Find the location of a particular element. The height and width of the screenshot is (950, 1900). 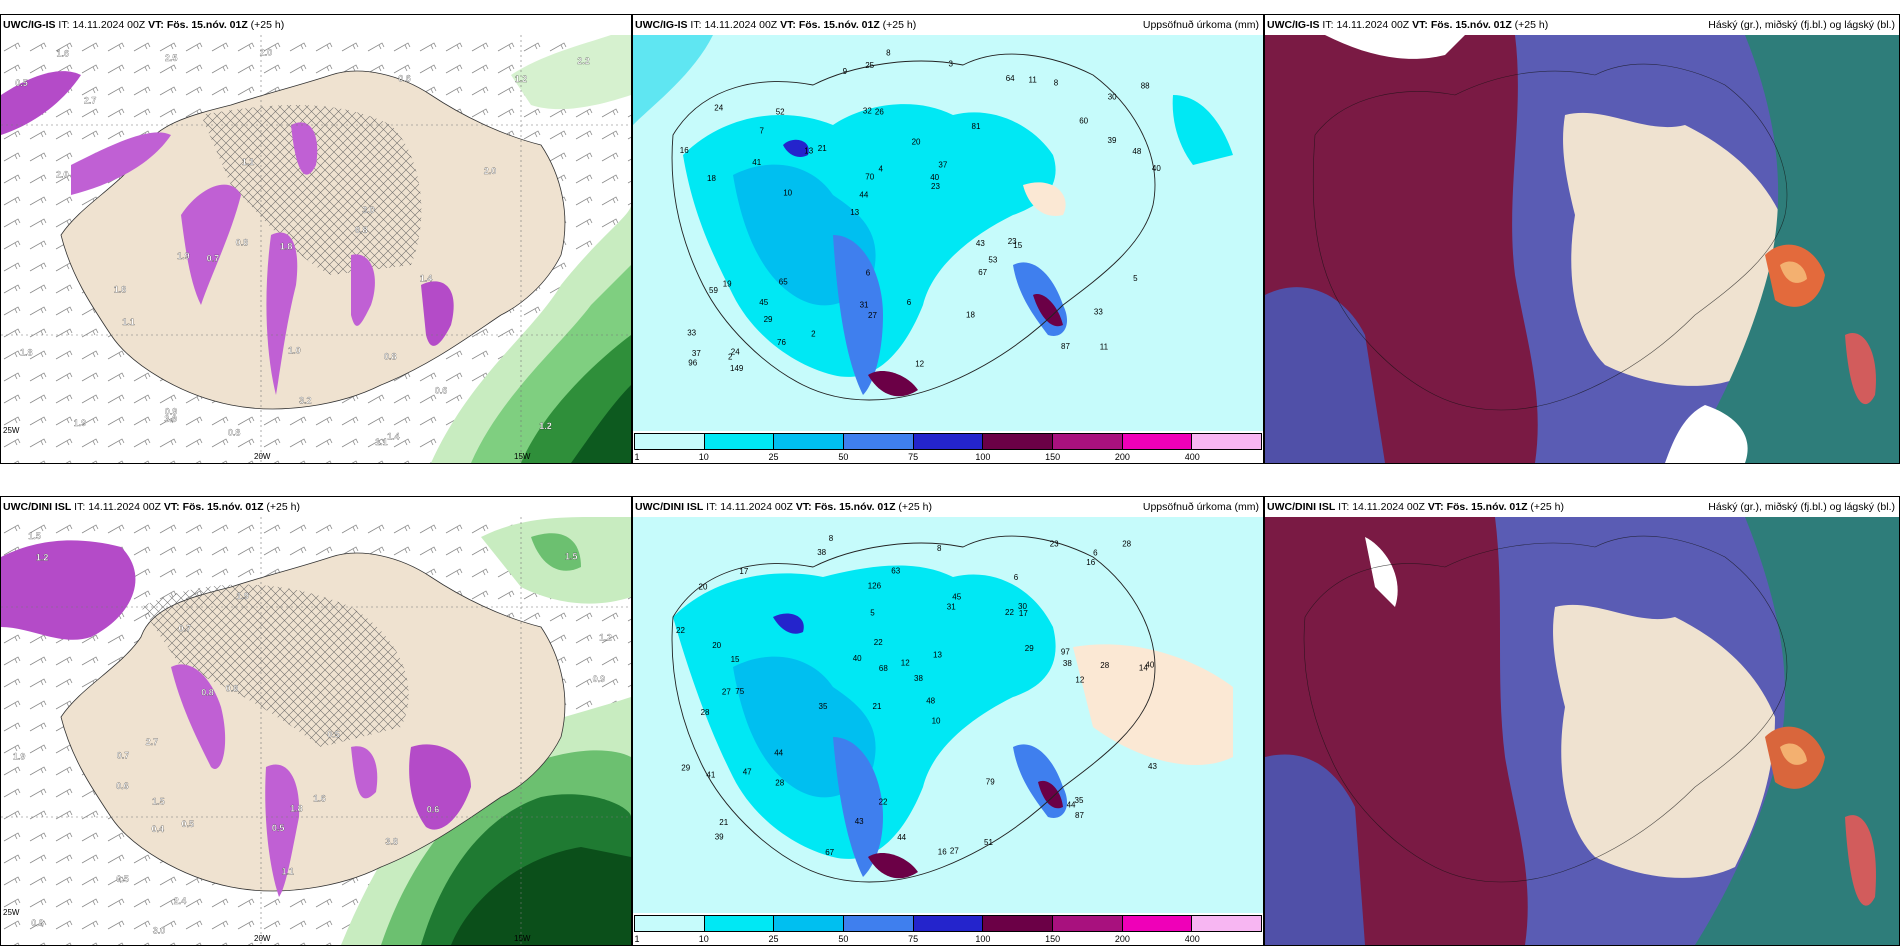

lon-label-15w: 15W is located at coordinates (522, 938).